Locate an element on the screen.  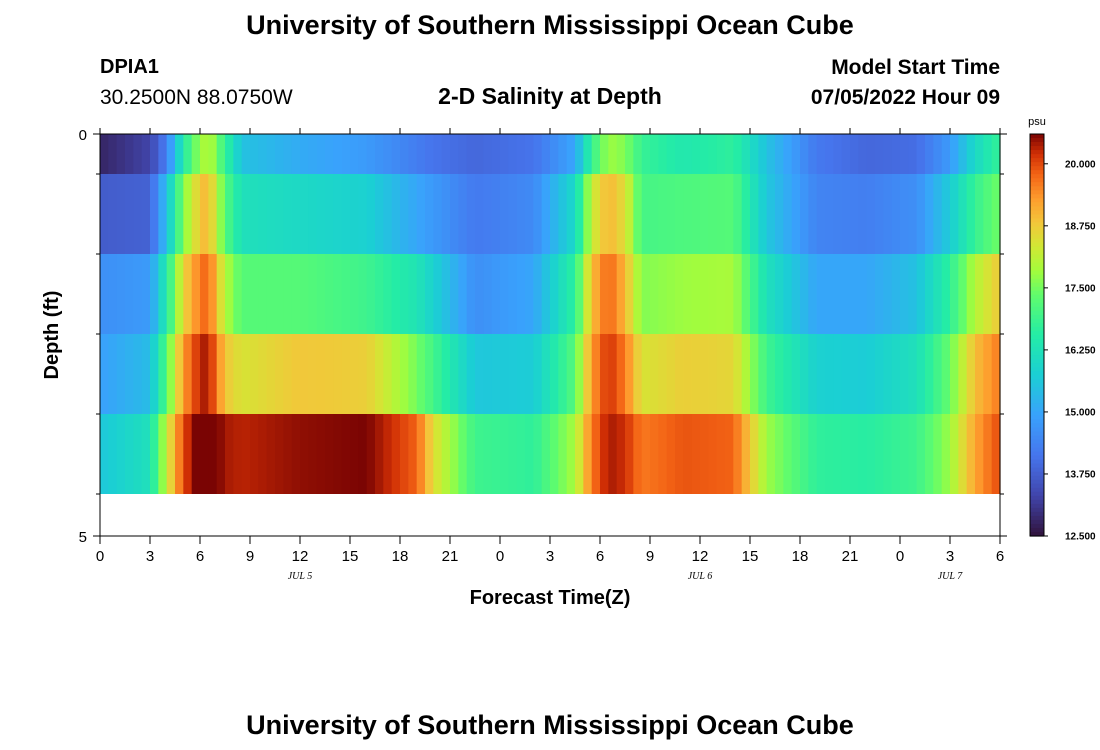
colorbar-tick-label: 15.000 is located at coordinates (1080, 412).